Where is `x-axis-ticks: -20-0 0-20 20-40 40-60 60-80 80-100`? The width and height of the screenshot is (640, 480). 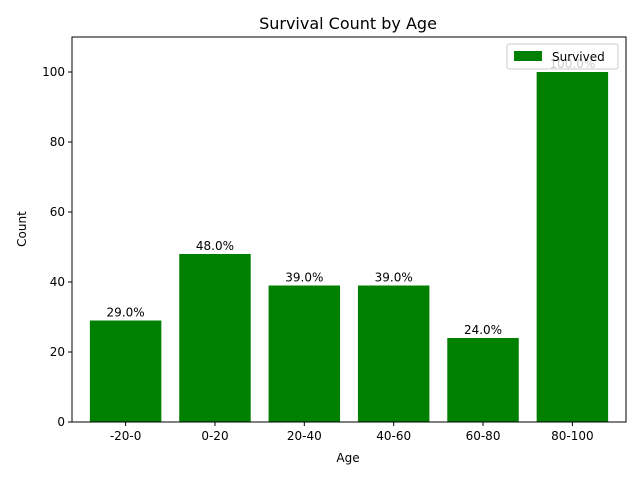
x-axis-ticks: -20-0 0-20 20-40 40-60 60-80 80-100 is located at coordinates (352, 432).